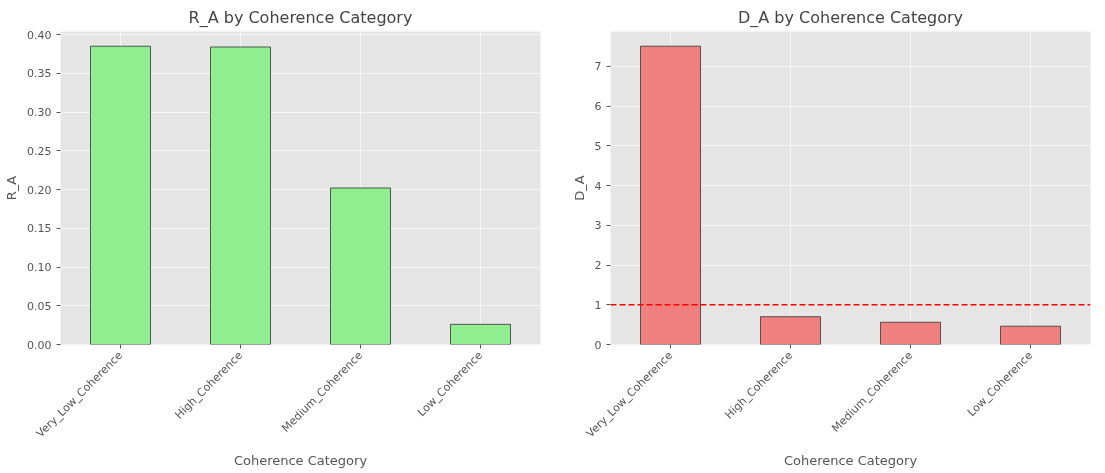 Image resolution: width=1105 pixels, height=473 pixels. Describe the element at coordinates (39, 74) in the screenshot. I see `y-tick-label: 0.35` at that location.